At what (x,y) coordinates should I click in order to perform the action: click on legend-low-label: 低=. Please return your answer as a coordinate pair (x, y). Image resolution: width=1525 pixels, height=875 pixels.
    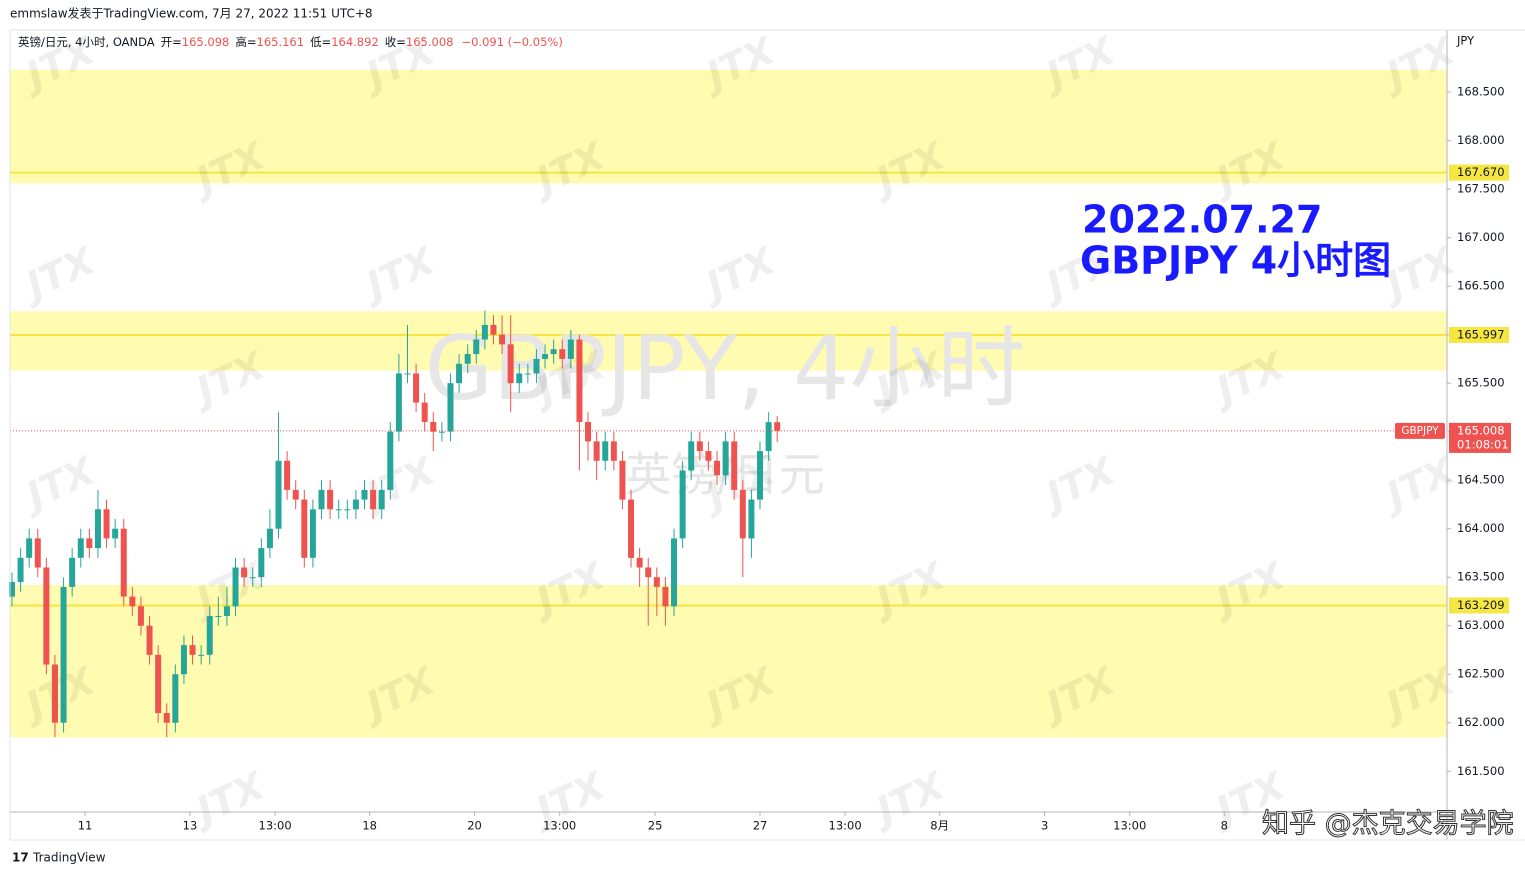
    Looking at the image, I should click on (320, 42).